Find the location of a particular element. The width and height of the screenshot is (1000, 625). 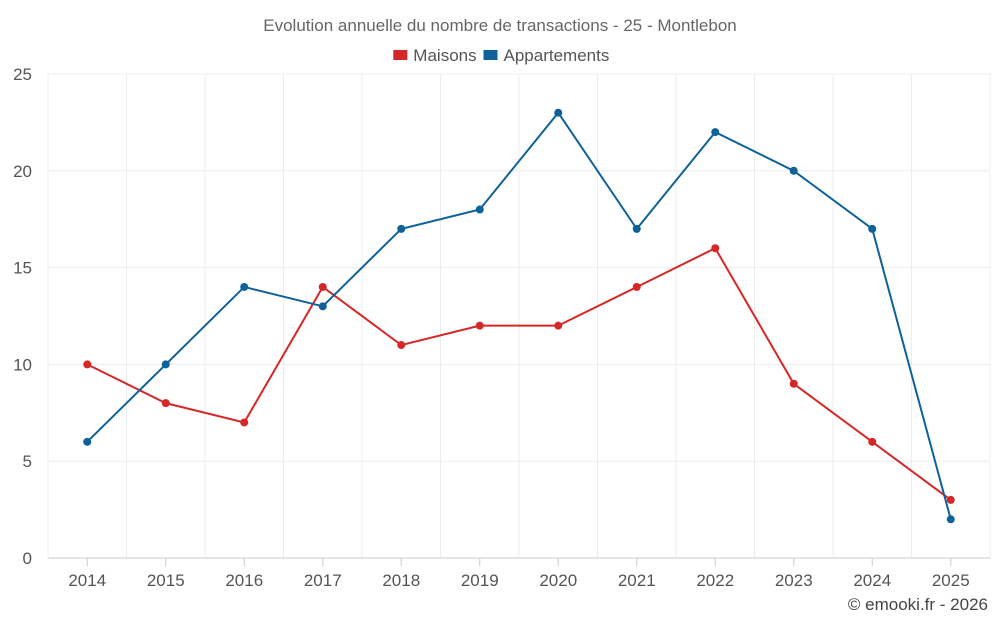

x-tick-label: 2025 is located at coordinates (951, 580).